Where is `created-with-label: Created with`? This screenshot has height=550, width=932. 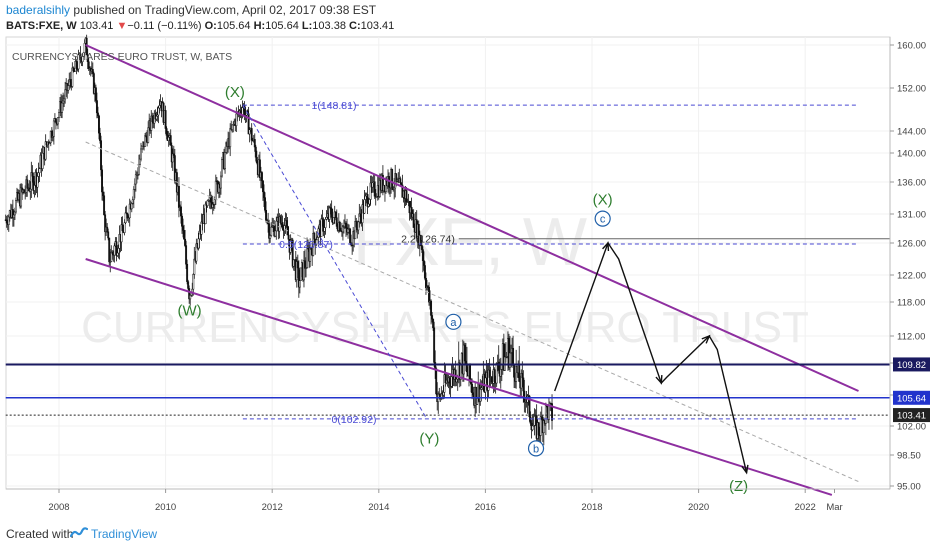
created-with-label: Created with is located at coordinates (40, 534).